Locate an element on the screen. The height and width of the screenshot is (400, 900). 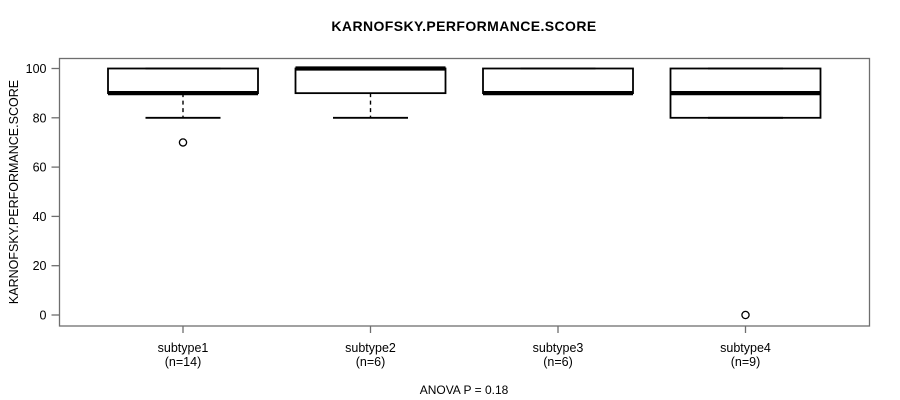
x-group-label: subtype4 is located at coordinates (745, 348).